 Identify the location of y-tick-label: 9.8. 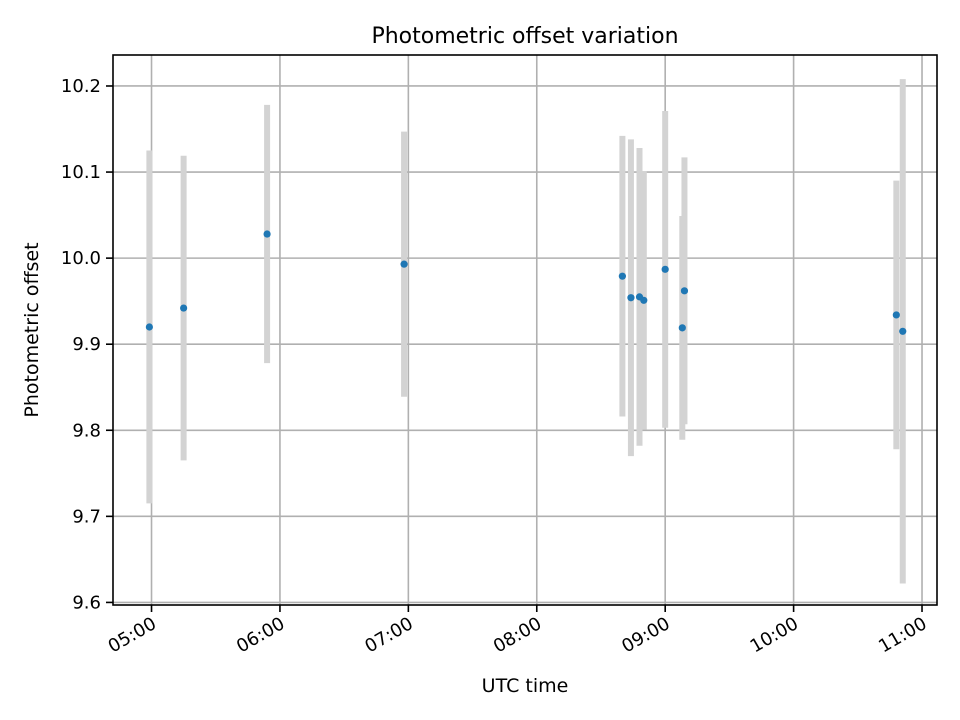
(86, 430).